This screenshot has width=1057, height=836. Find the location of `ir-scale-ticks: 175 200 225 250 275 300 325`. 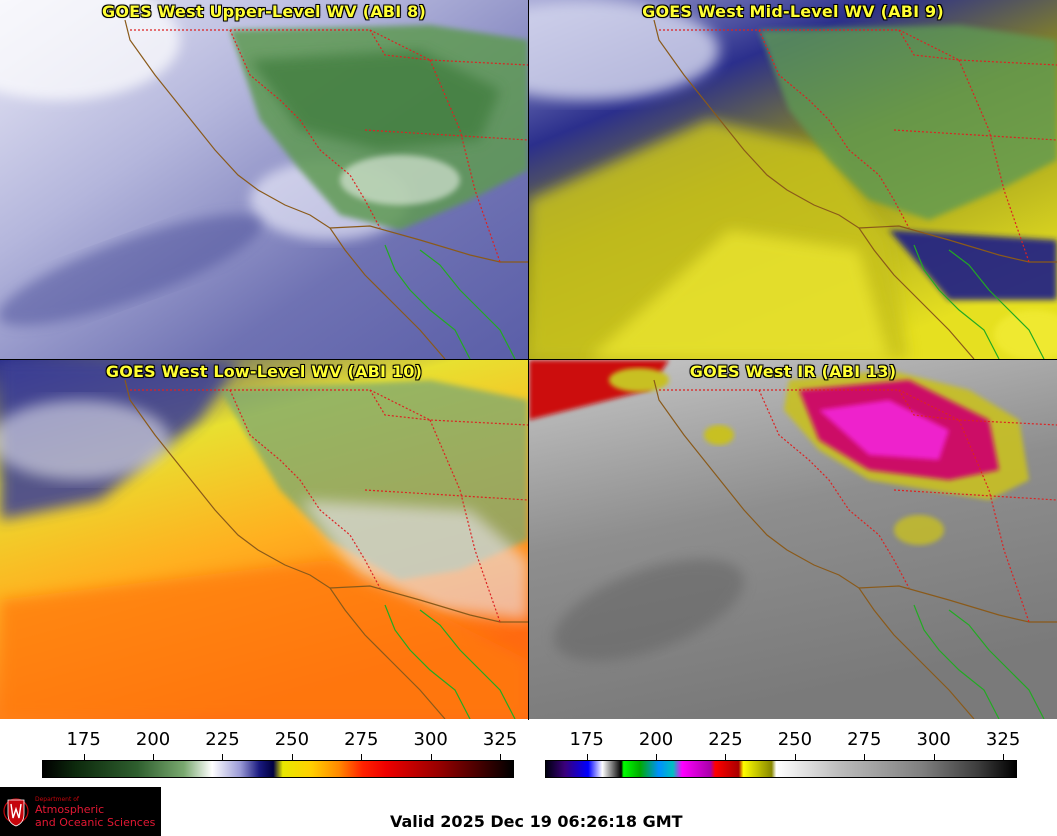

ir-scale-ticks: 175 200 225 250 275 300 325 is located at coordinates (783, 743).